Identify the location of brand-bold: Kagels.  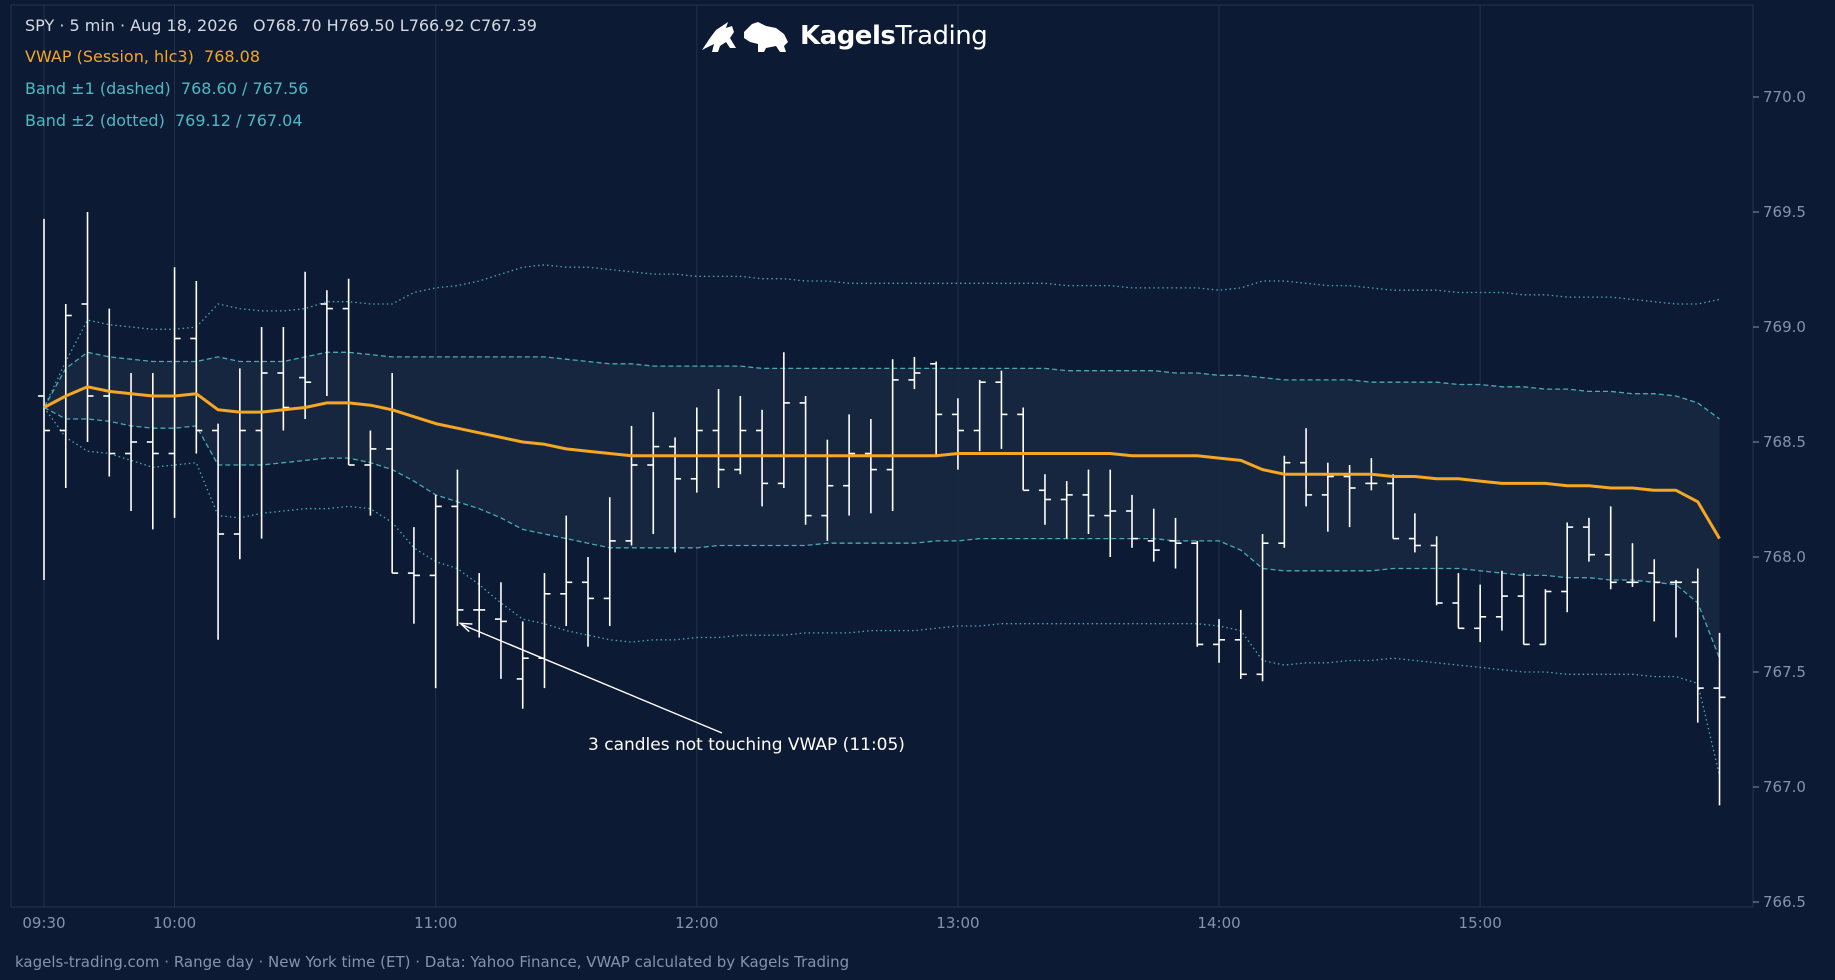
(848, 36).